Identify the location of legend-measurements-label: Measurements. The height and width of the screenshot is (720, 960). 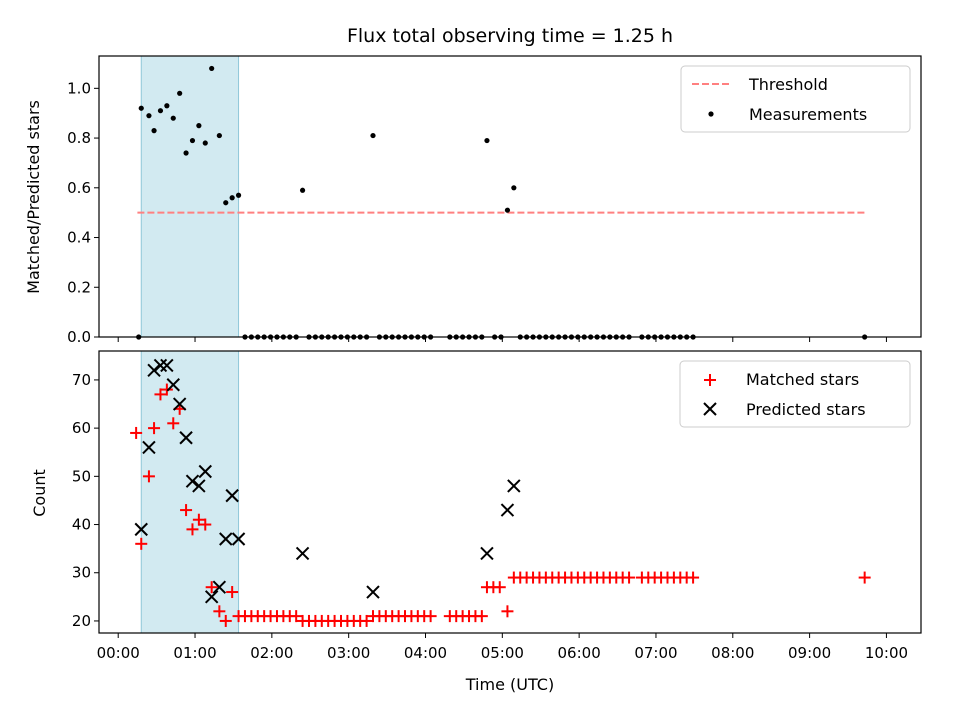
(808, 114).